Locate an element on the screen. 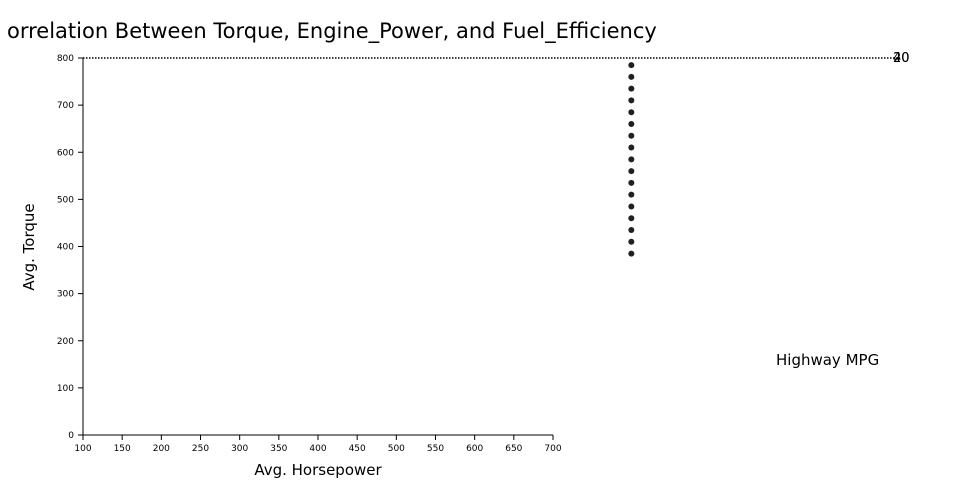  x-tick-label: 300 is located at coordinates (239, 449).